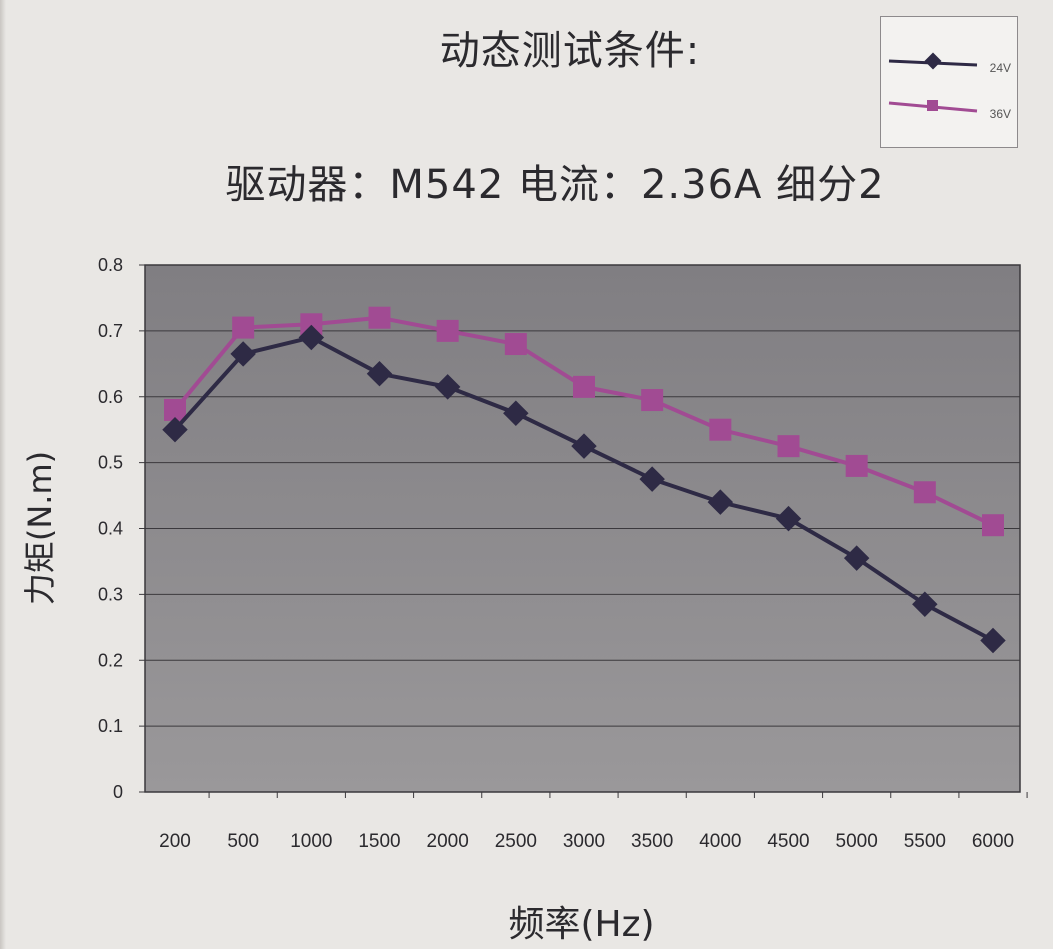 The image size is (1053, 949). Describe the element at coordinates (1000, 114) in the screenshot. I see `legend-label-36v: 36V` at that location.